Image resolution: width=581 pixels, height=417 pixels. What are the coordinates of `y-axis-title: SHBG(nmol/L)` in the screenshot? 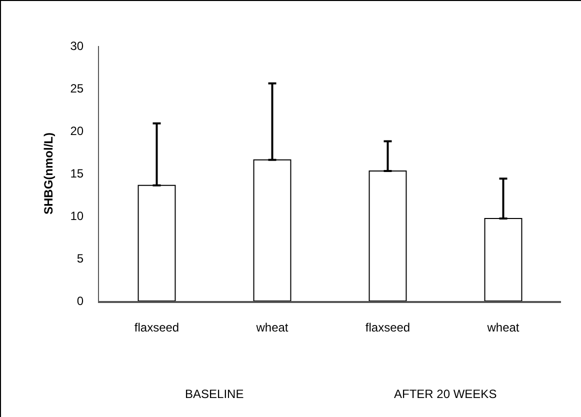 It's located at (49, 173).